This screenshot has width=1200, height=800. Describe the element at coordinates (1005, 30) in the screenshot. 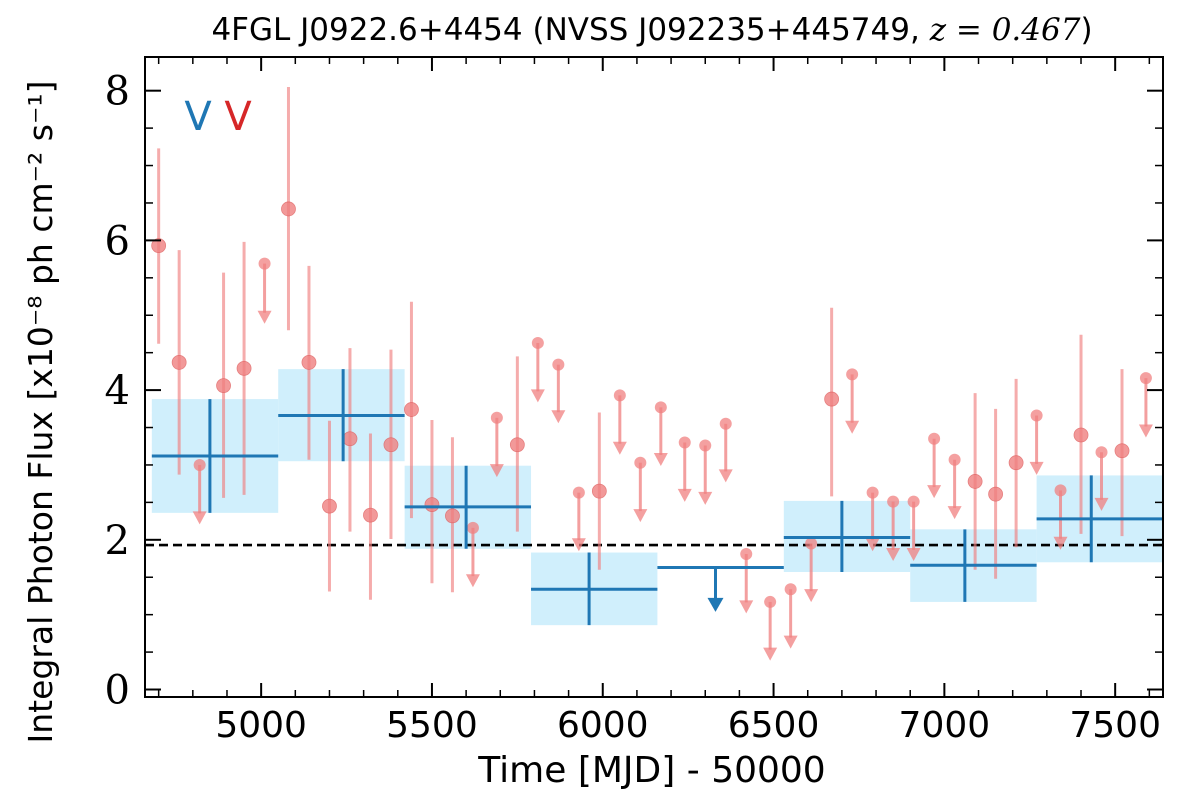

I see `title-redshift: z = 0.467` at that location.